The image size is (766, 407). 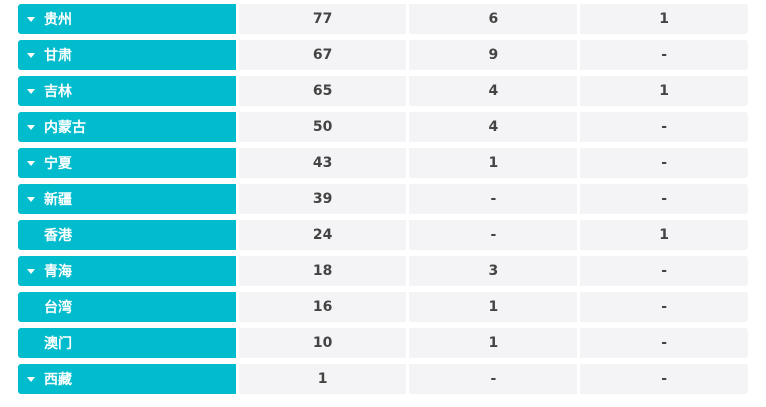 I want to click on region-toggle: 吉林, so click(x=127, y=91).